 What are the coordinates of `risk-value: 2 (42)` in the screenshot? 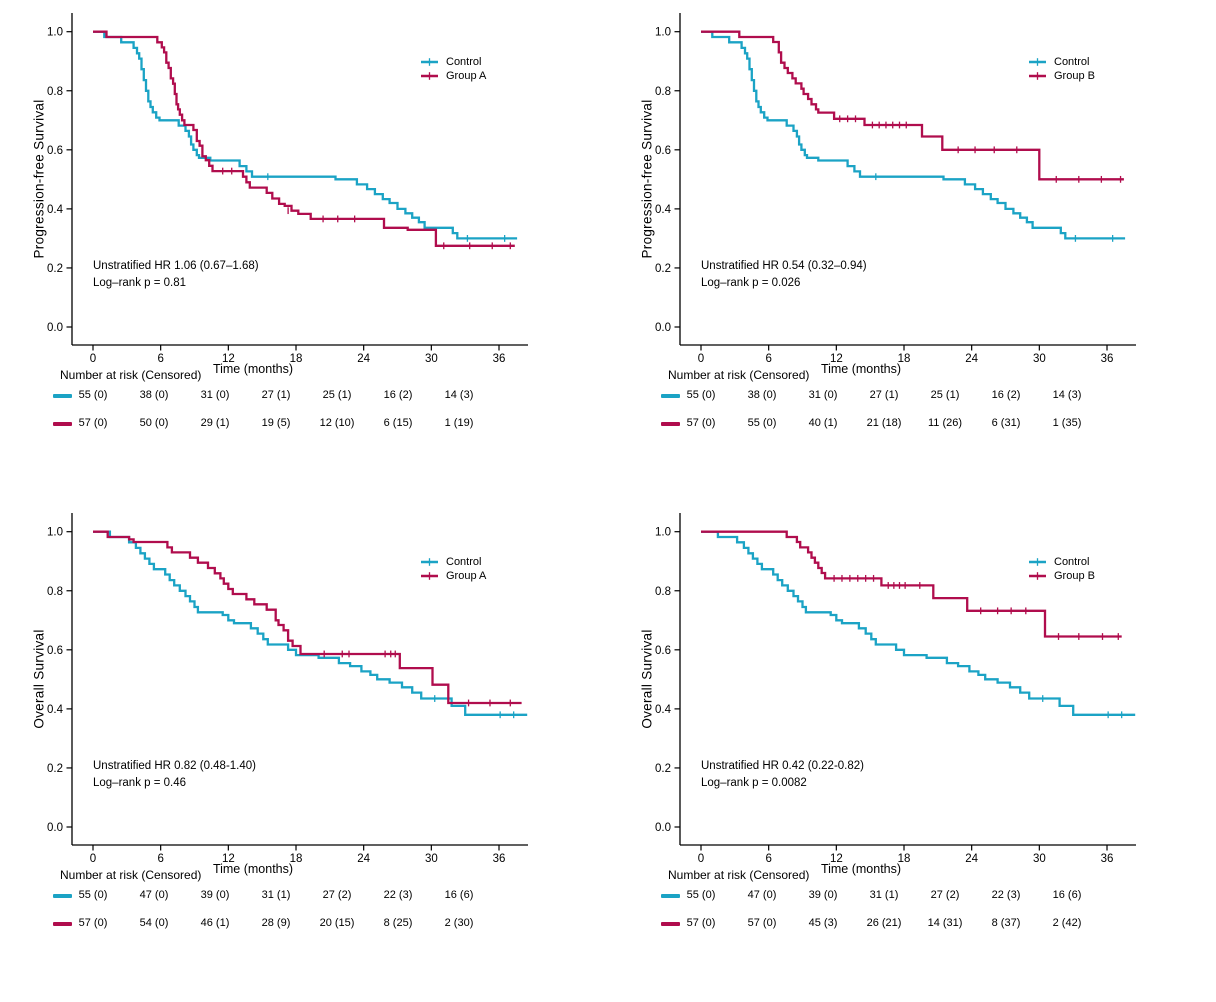 It's located at (1067, 923).